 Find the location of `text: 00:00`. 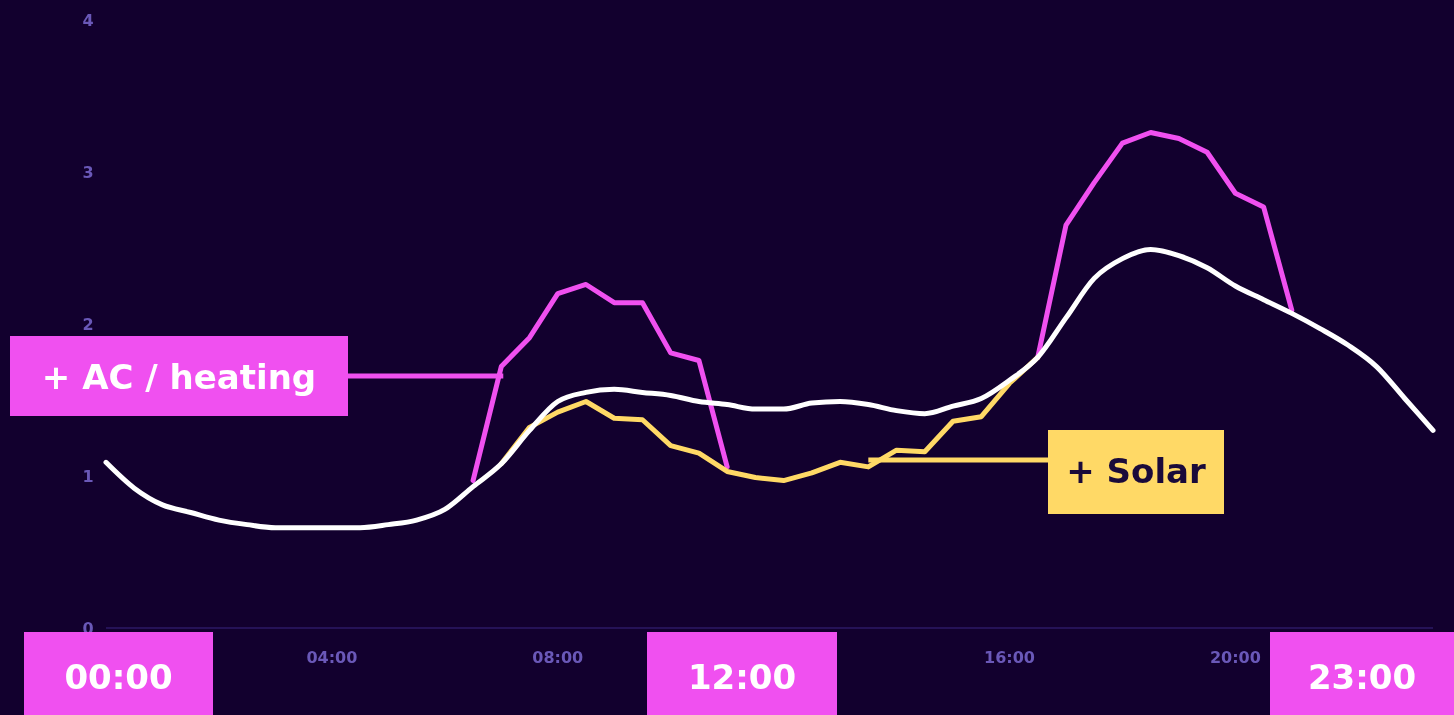

text: 00:00 is located at coordinates (118, 677).